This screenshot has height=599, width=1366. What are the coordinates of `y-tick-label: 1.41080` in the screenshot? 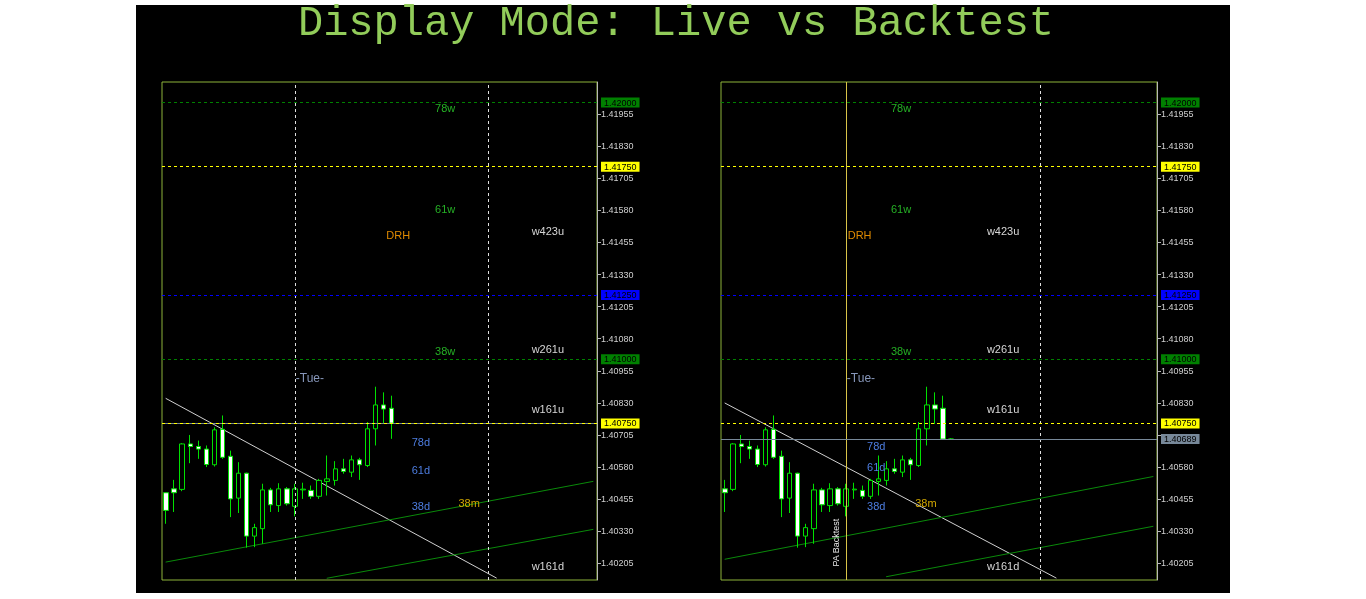 It's located at (617, 338).